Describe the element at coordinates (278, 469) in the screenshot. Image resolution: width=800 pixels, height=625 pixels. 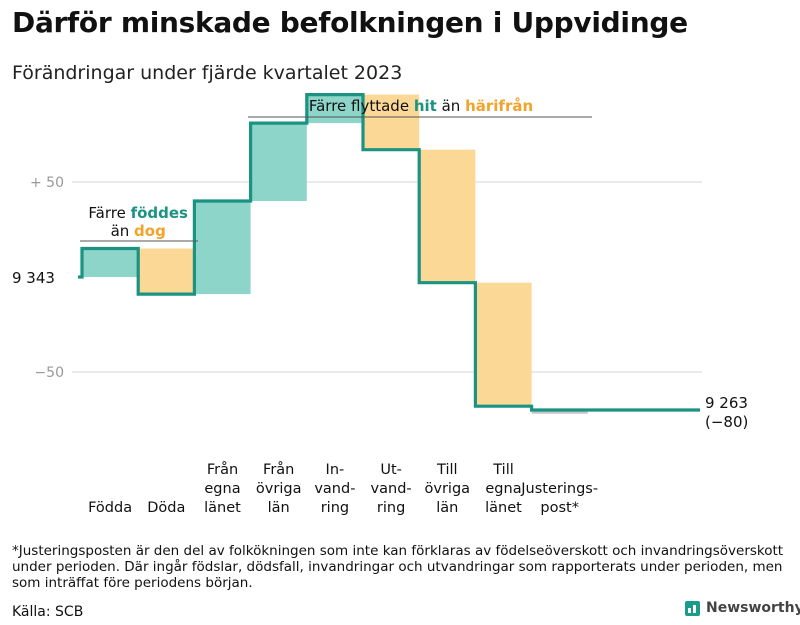
I see `category-label-3-0: Från` at that location.